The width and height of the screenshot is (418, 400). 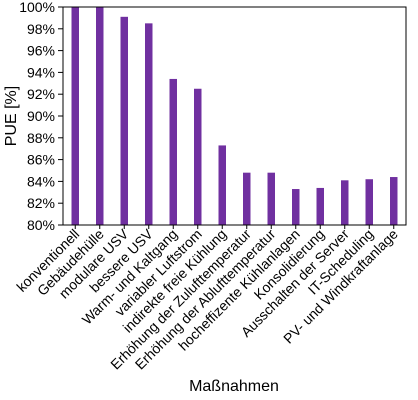 What do you see at coordinates (41, 160) in the screenshot?
I see `y-tick-label: 86%` at bounding box center [41, 160].